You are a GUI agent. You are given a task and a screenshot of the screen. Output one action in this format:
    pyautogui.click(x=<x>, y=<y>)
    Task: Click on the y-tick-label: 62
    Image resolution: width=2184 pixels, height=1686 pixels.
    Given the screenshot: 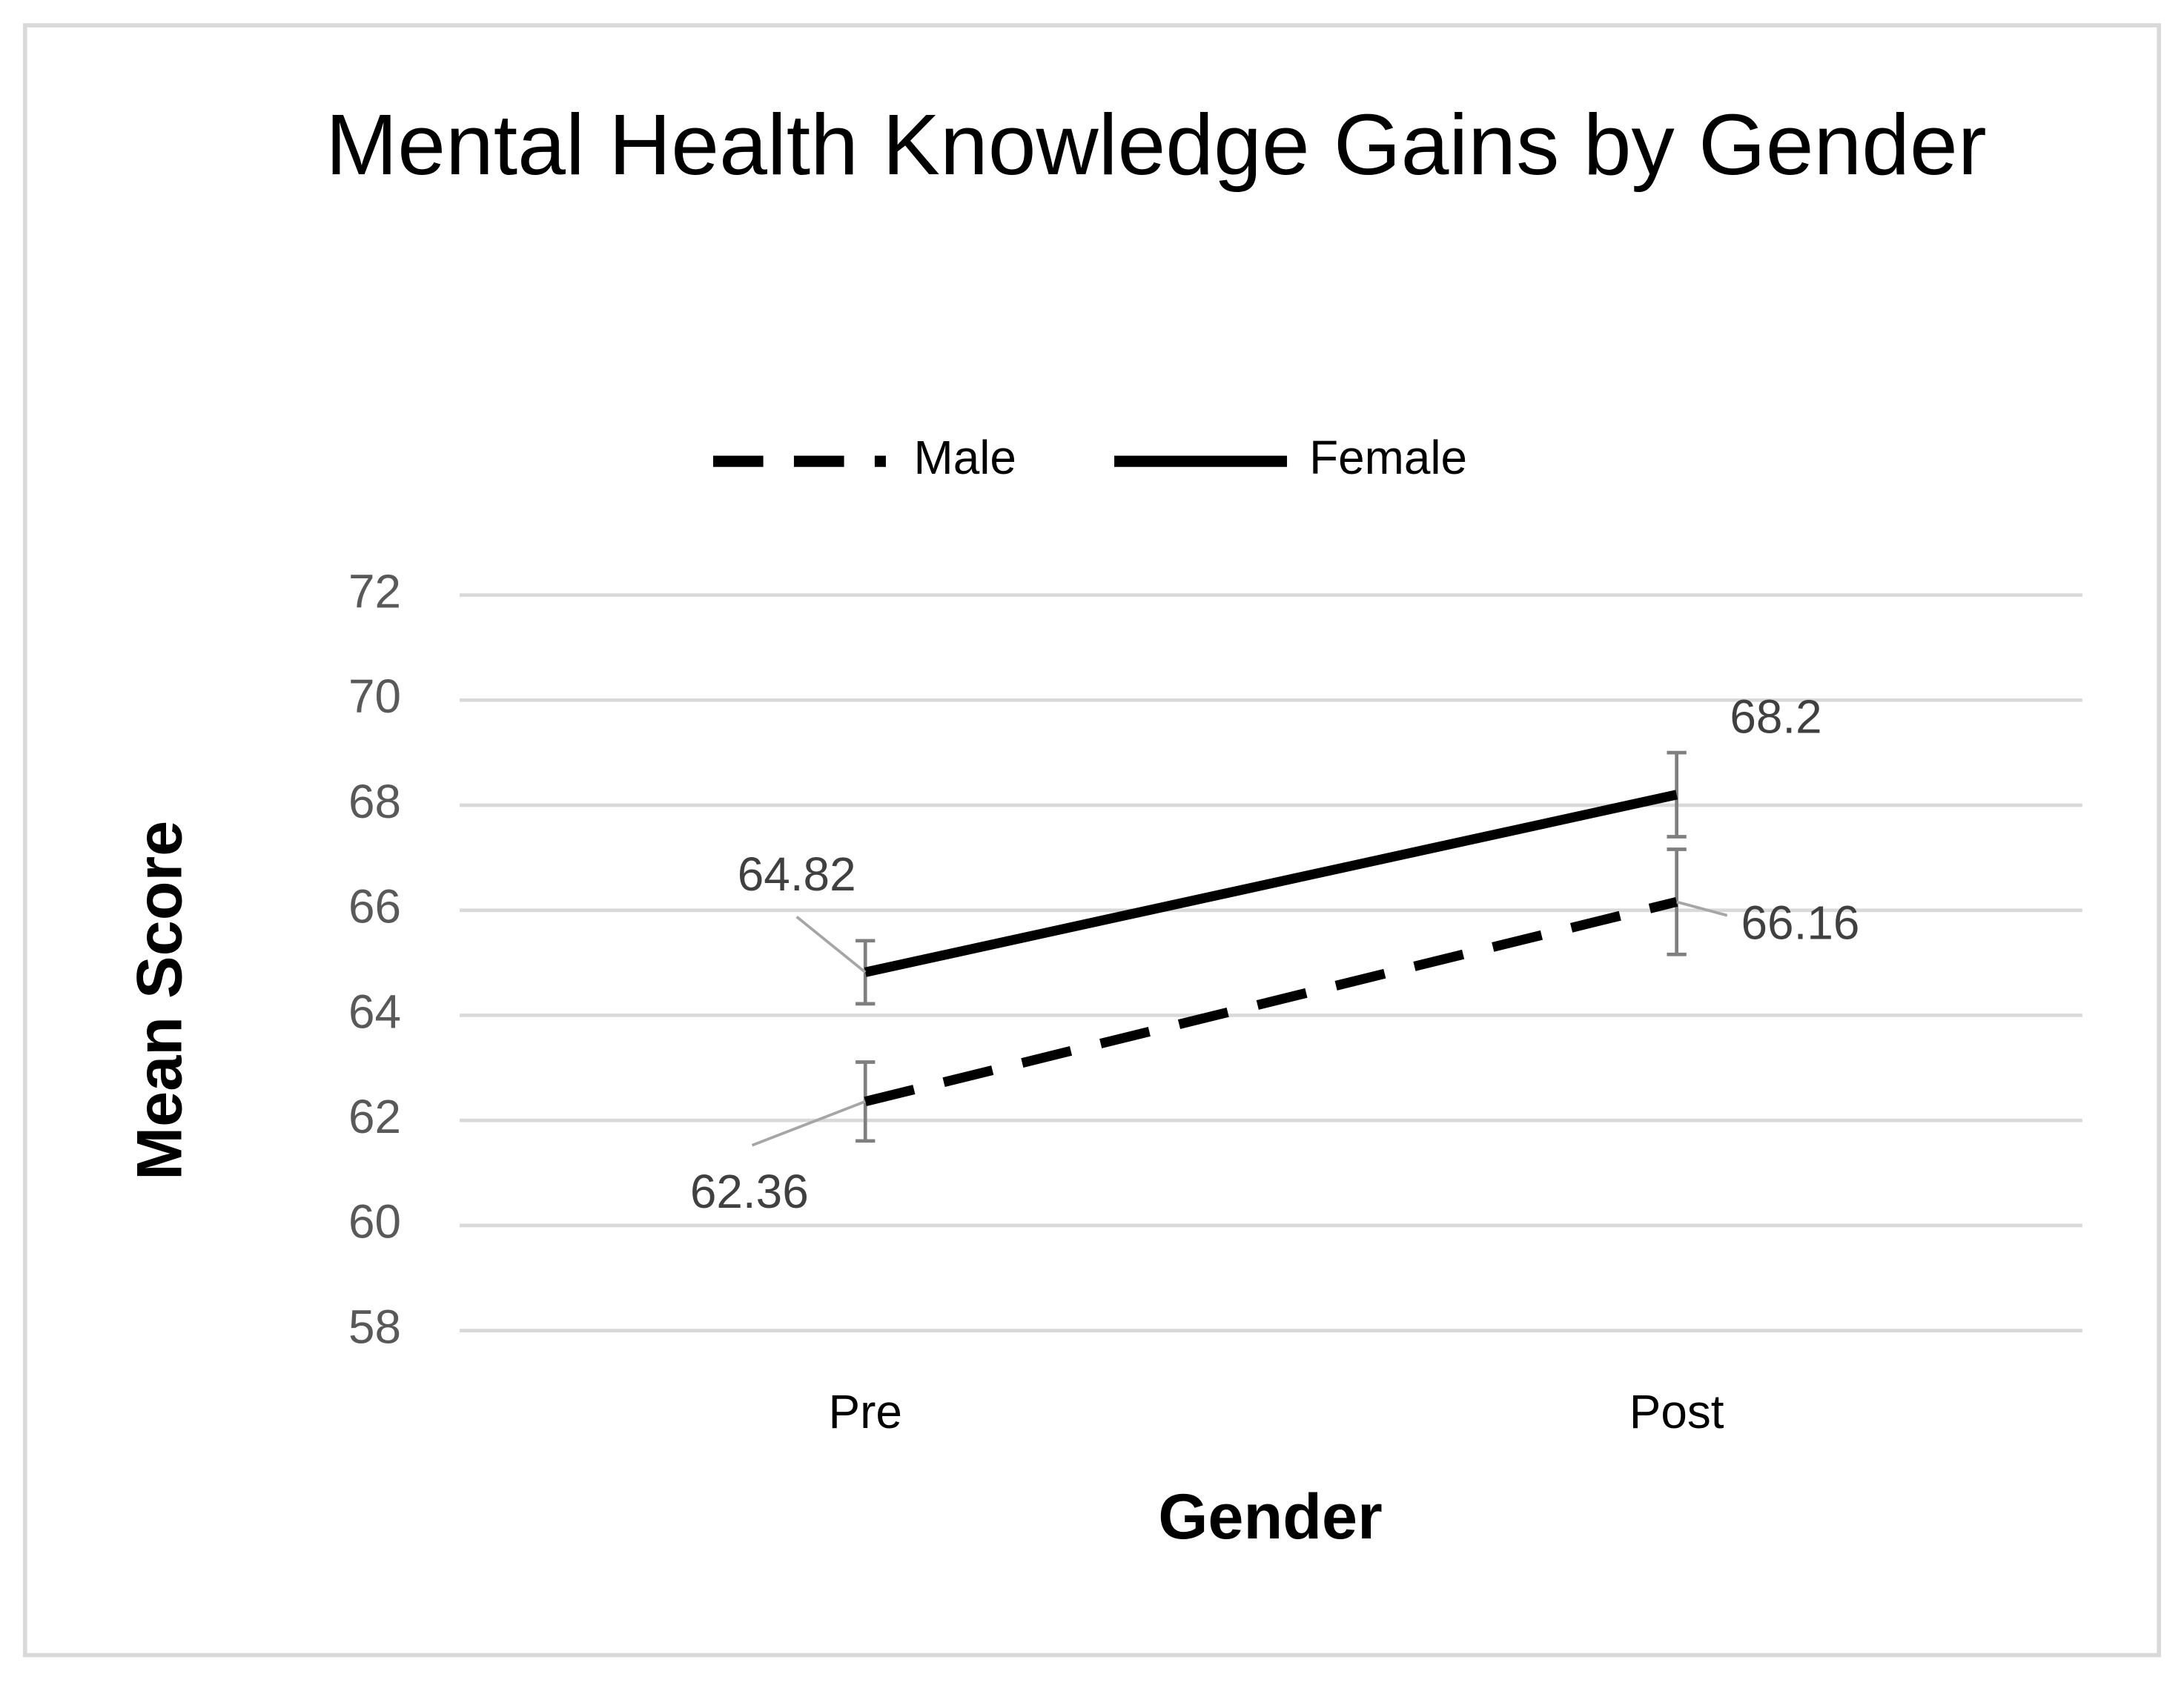 What is the action you would take?
    pyautogui.click(x=374, y=1116)
    